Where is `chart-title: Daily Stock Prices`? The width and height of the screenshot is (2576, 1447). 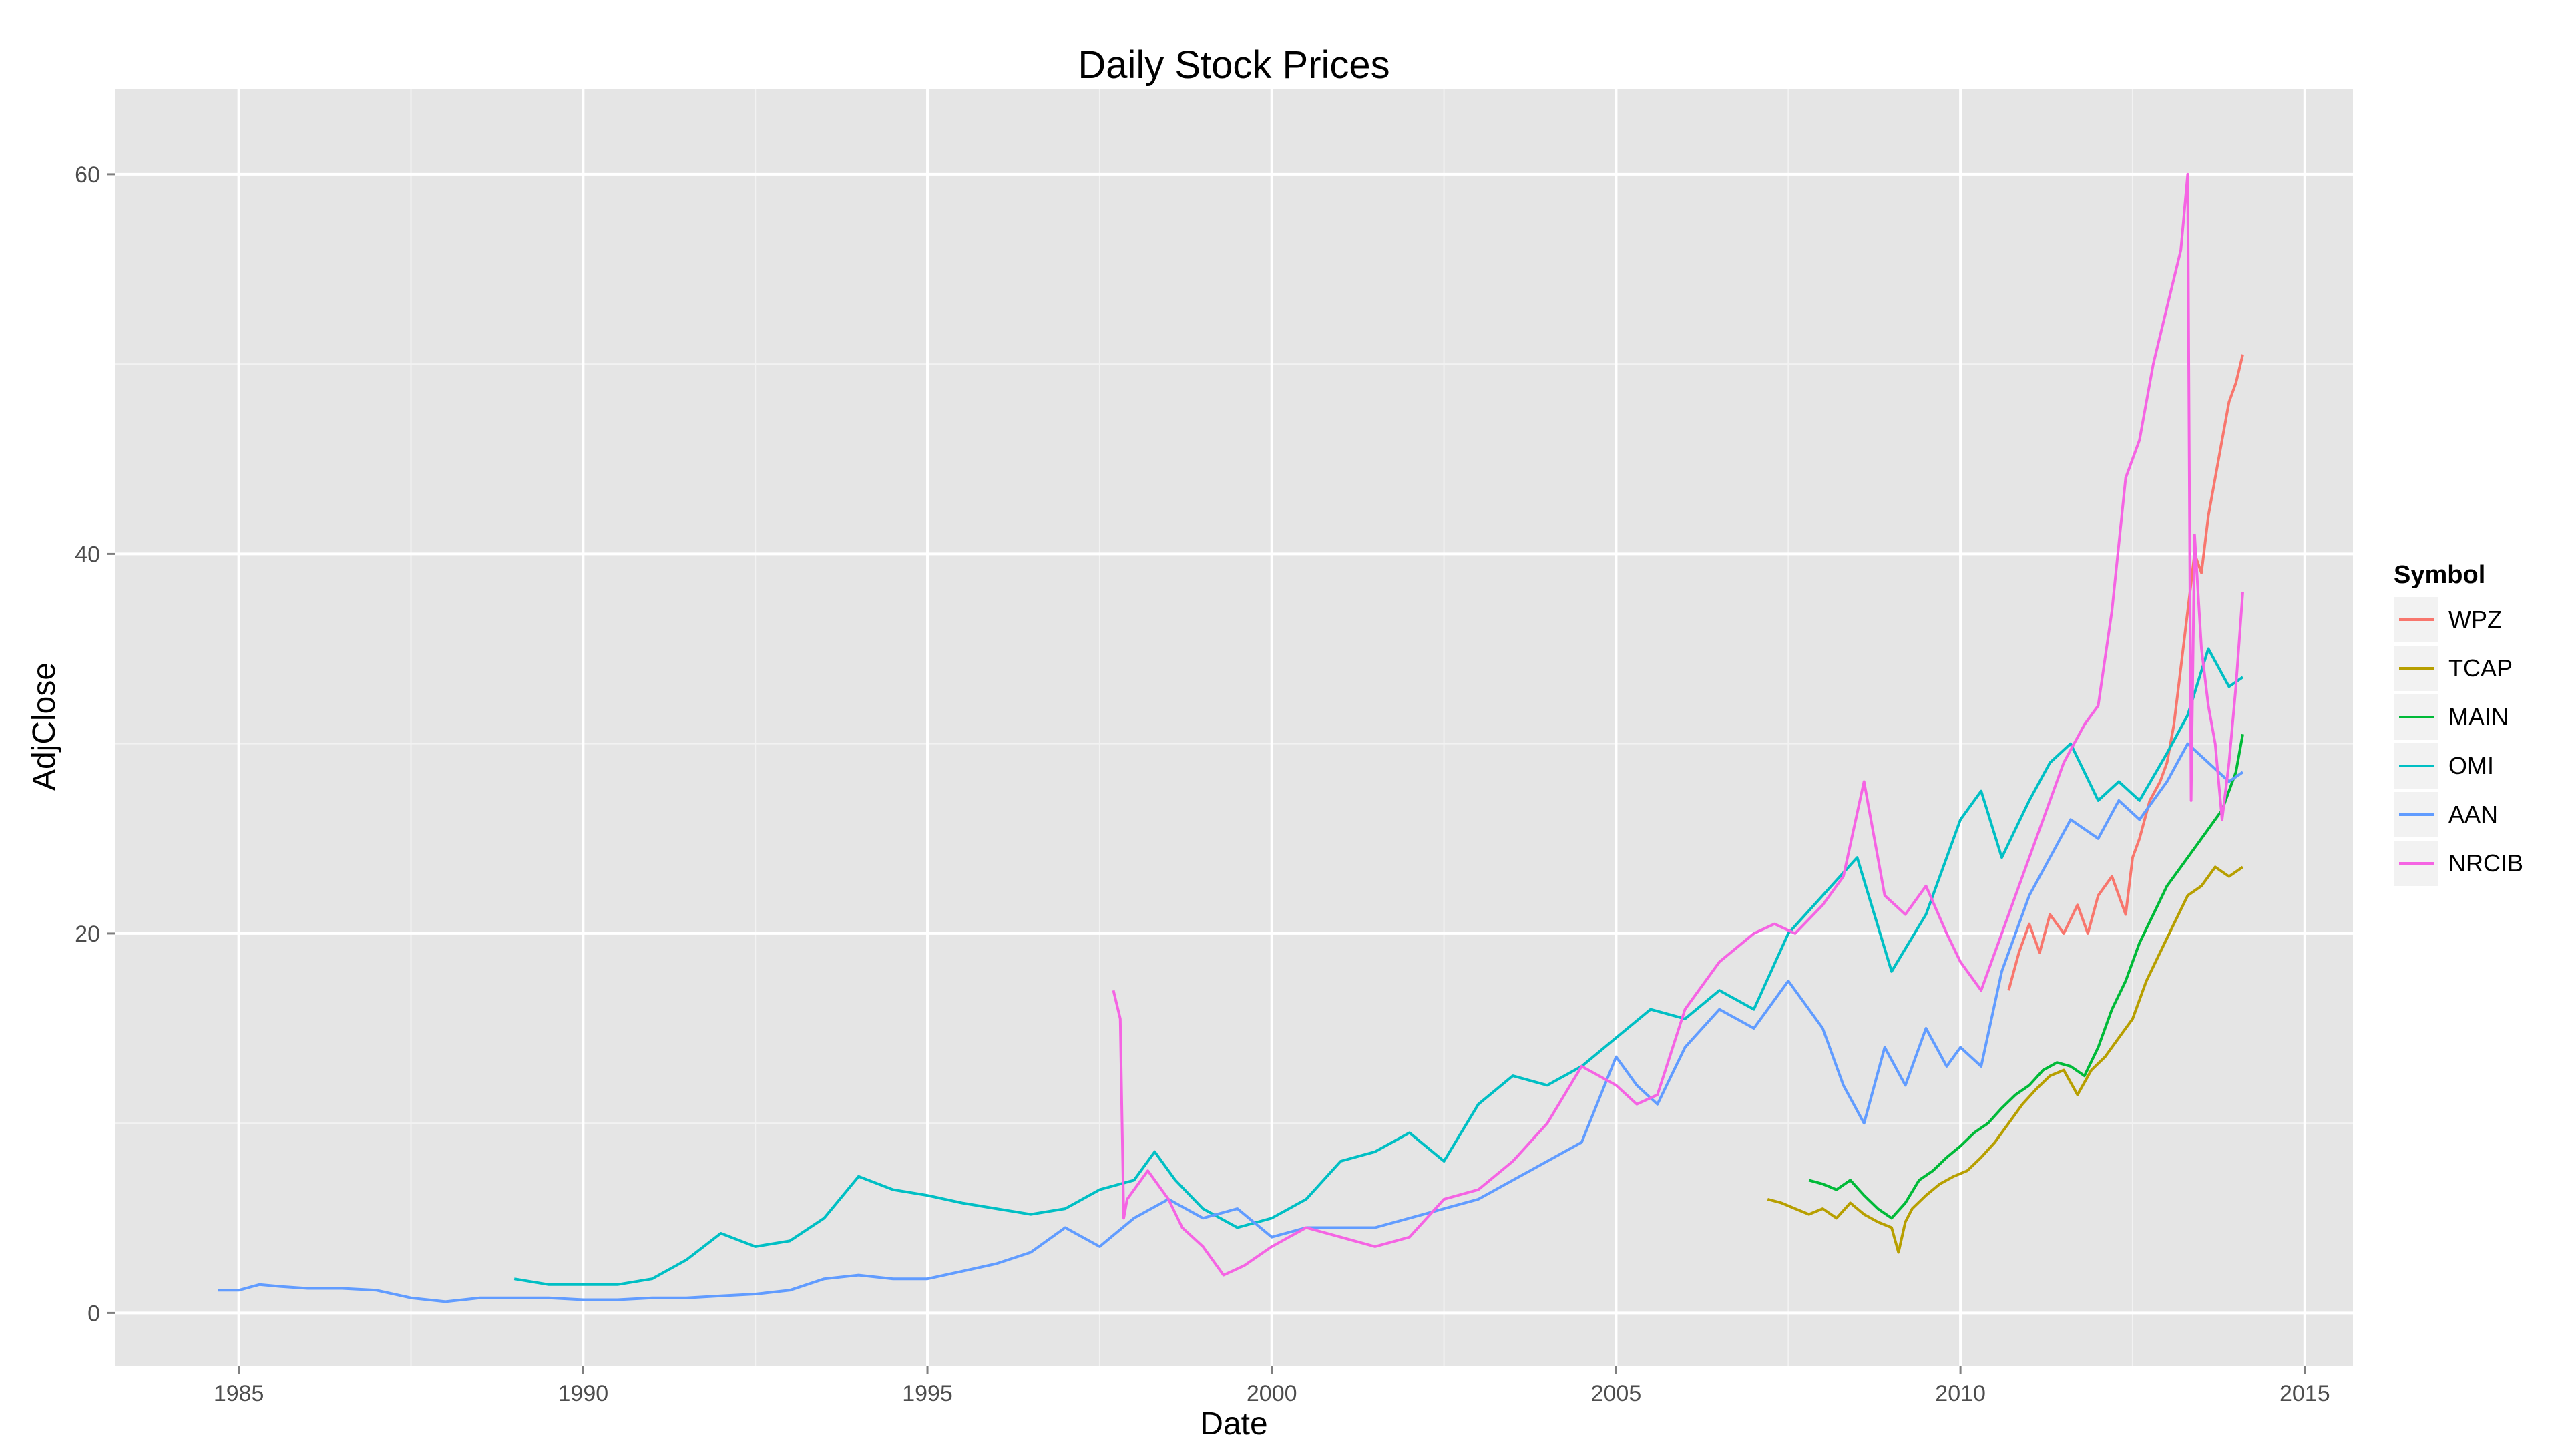 chart-title: Daily Stock Prices is located at coordinates (1233, 65).